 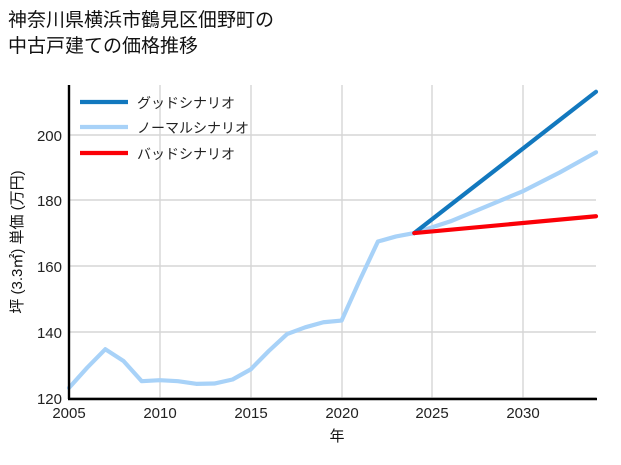 What do you see at coordinates (295, 413) in the screenshot?
I see `x-tick-labels: 2005 2010 2015 2020 2025 2030` at bounding box center [295, 413].